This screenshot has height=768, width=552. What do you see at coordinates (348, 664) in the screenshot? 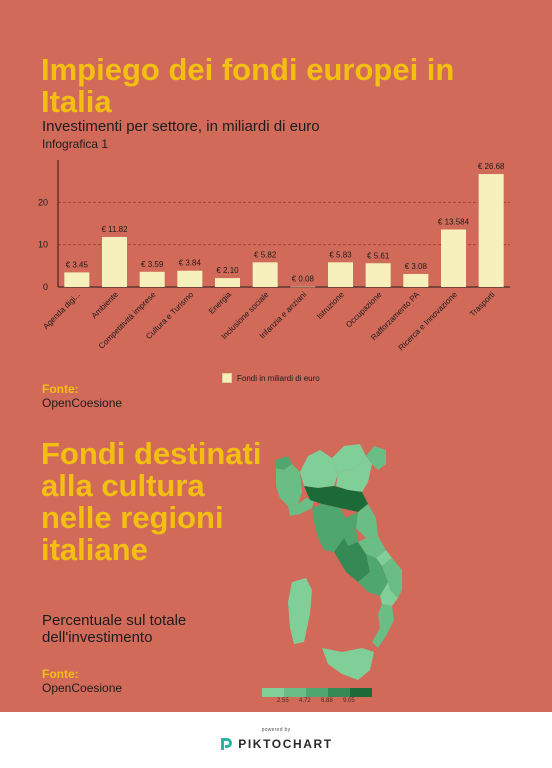
I see `region-sicilia` at bounding box center [348, 664].